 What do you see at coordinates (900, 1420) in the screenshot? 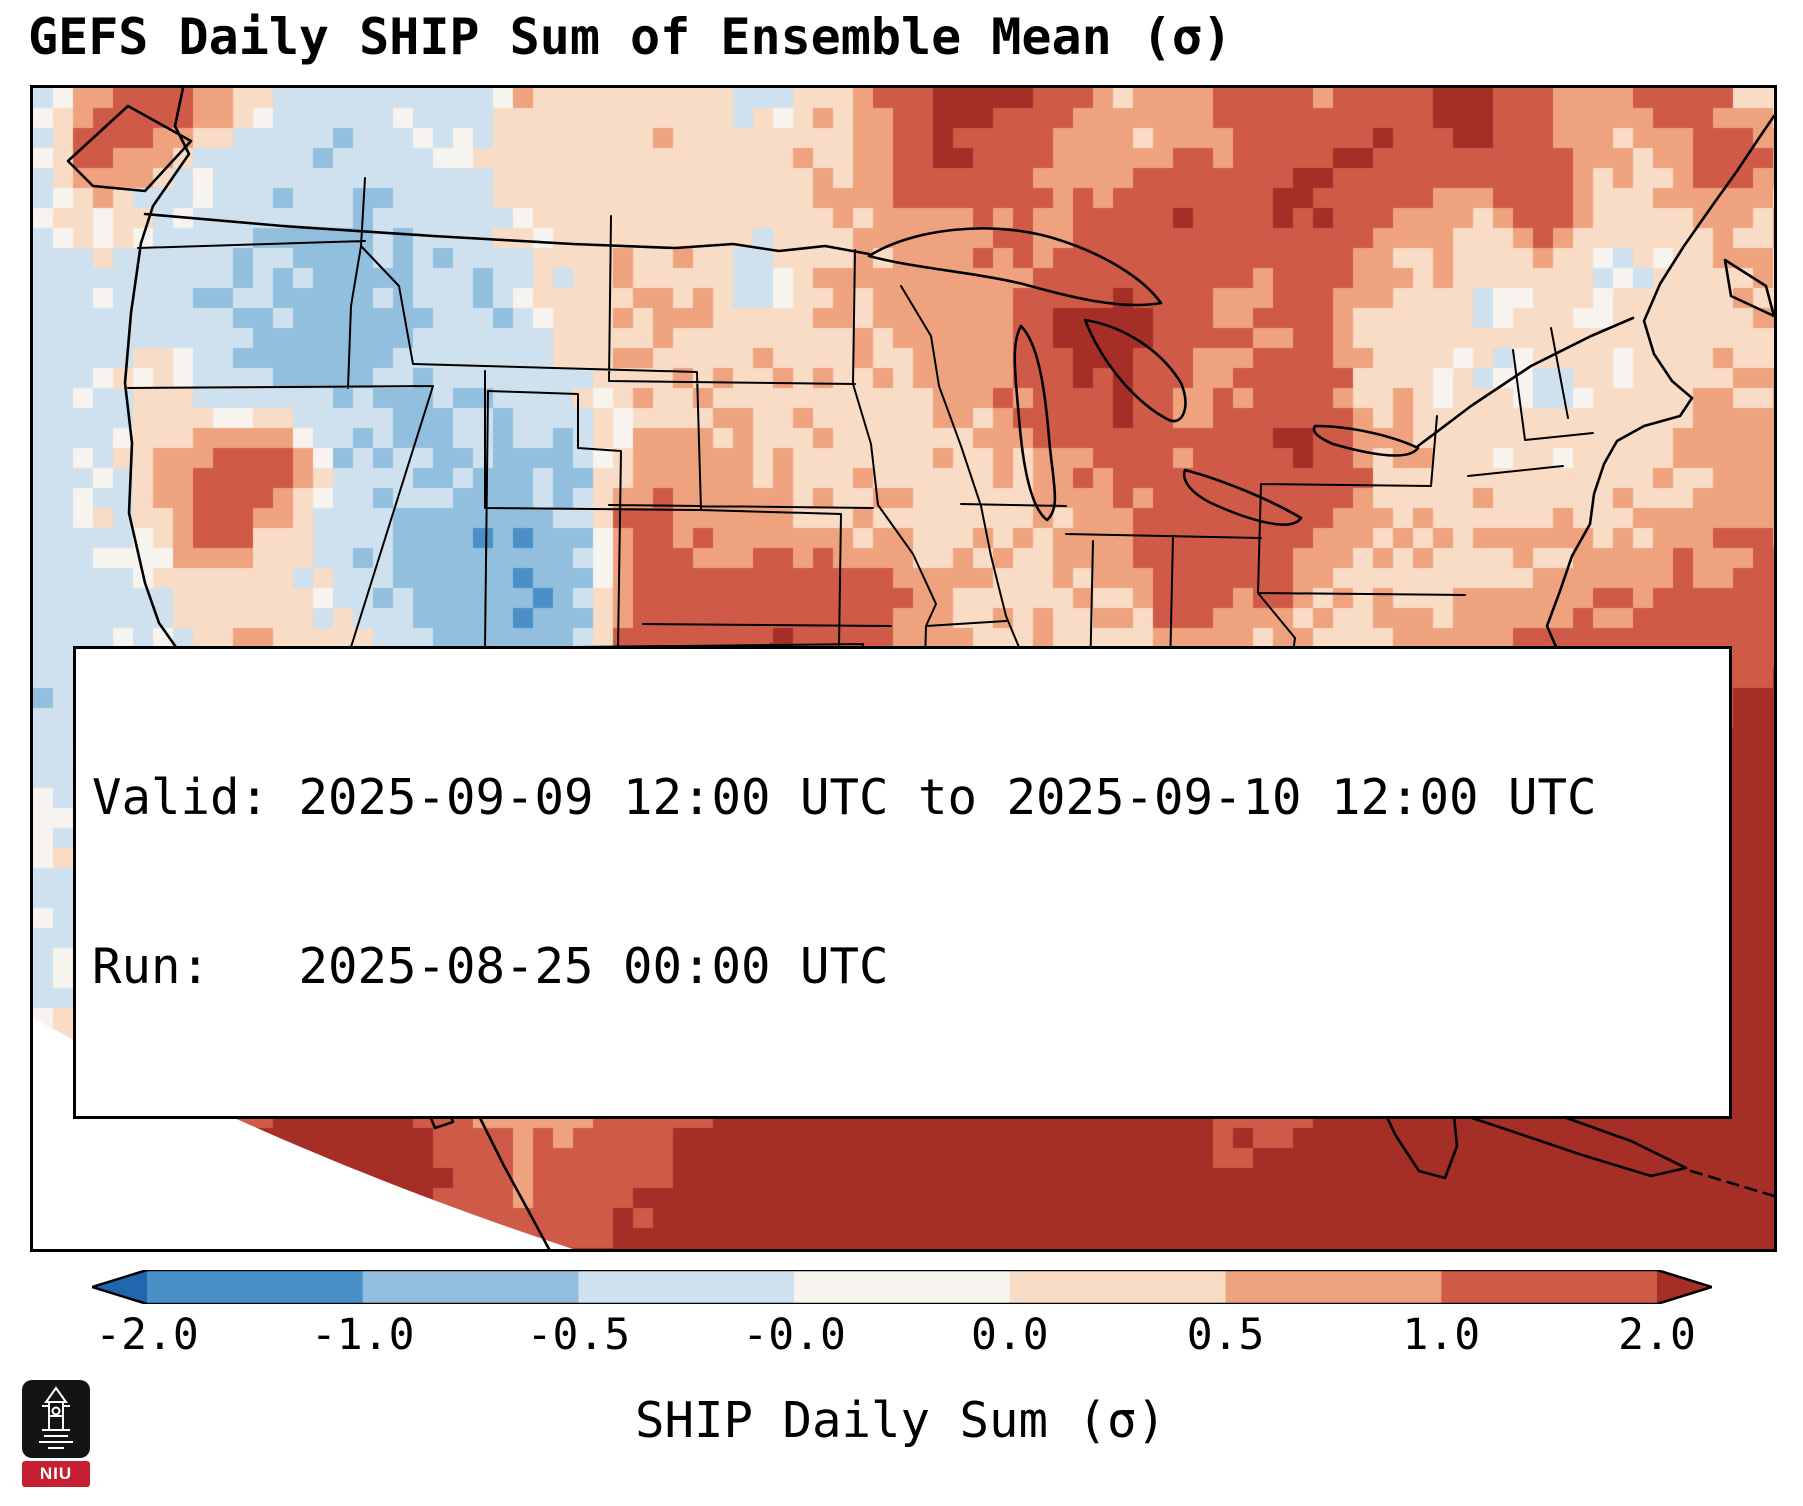
I see `colorbar-label: SHIP Daily Sum (σ)` at bounding box center [900, 1420].